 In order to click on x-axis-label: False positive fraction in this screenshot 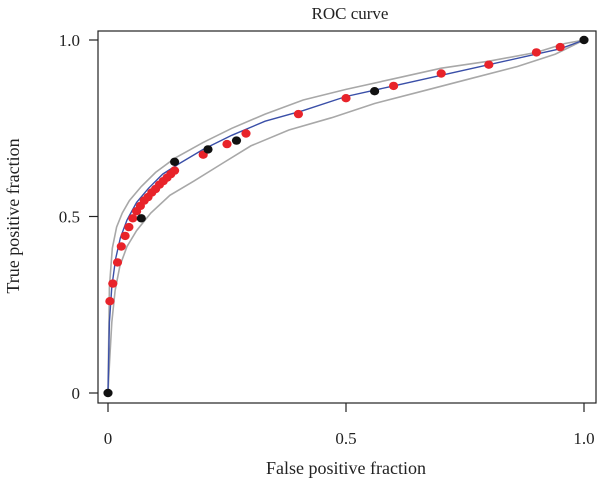, I will do `click(346, 468)`.